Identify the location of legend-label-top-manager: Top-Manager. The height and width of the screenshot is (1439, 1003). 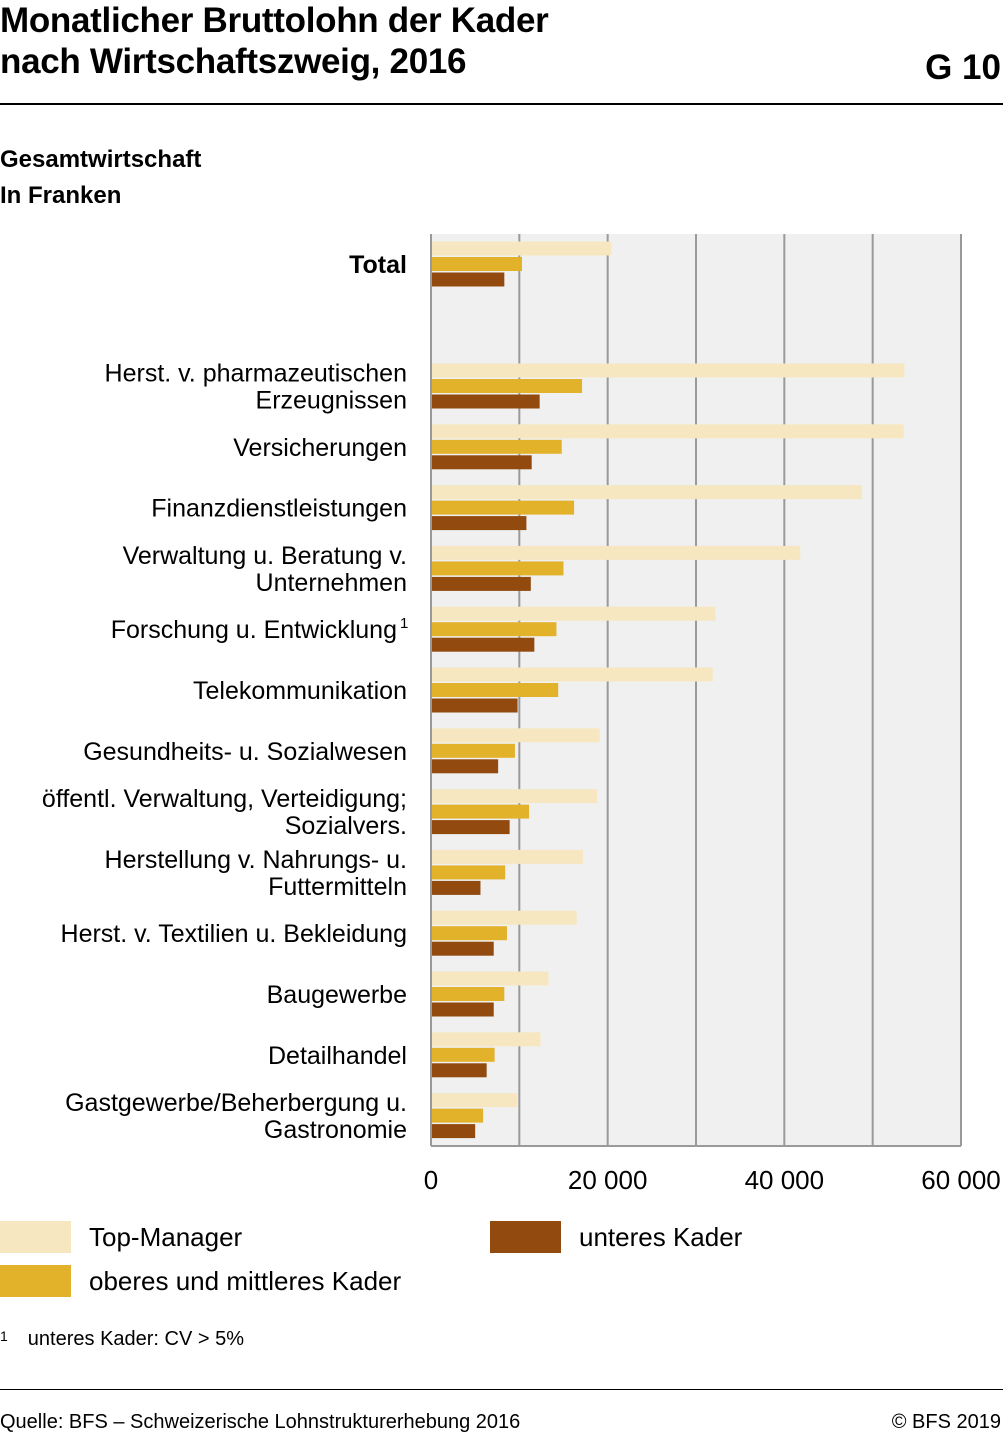
(166, 1236).